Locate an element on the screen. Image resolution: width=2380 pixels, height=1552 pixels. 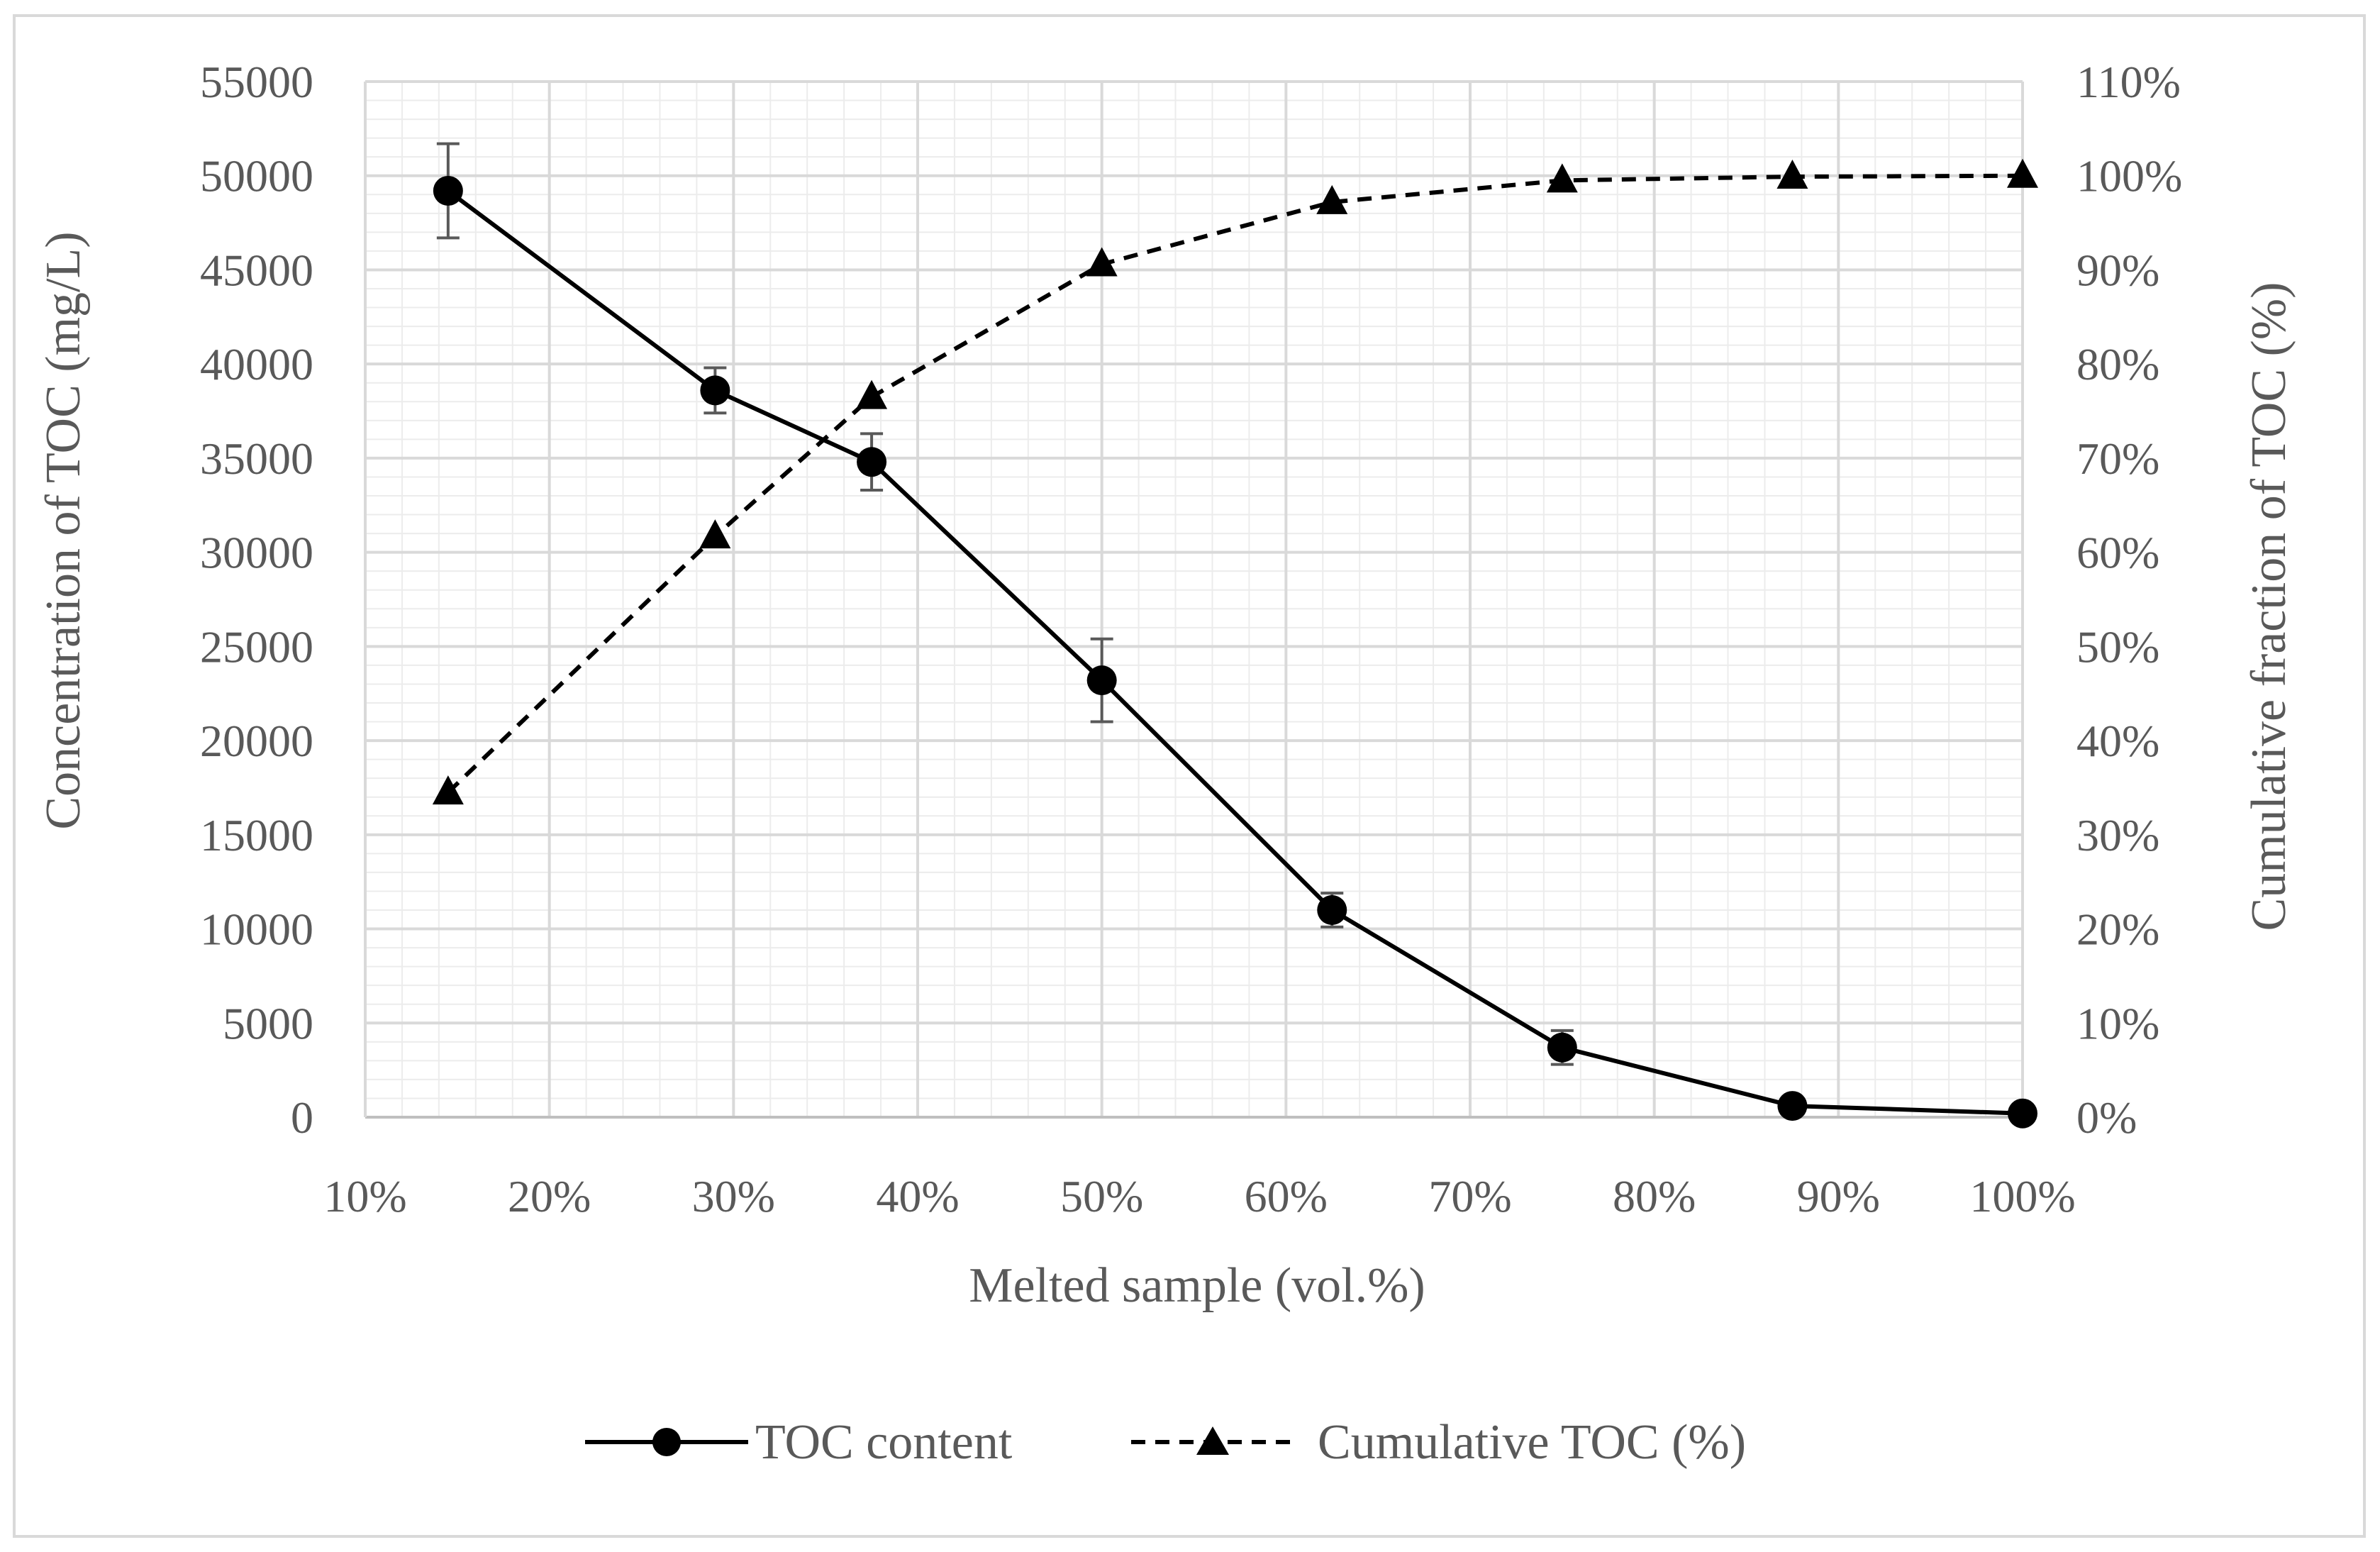
y2-tick-label: 20% is located at coordinates (2117, 929).